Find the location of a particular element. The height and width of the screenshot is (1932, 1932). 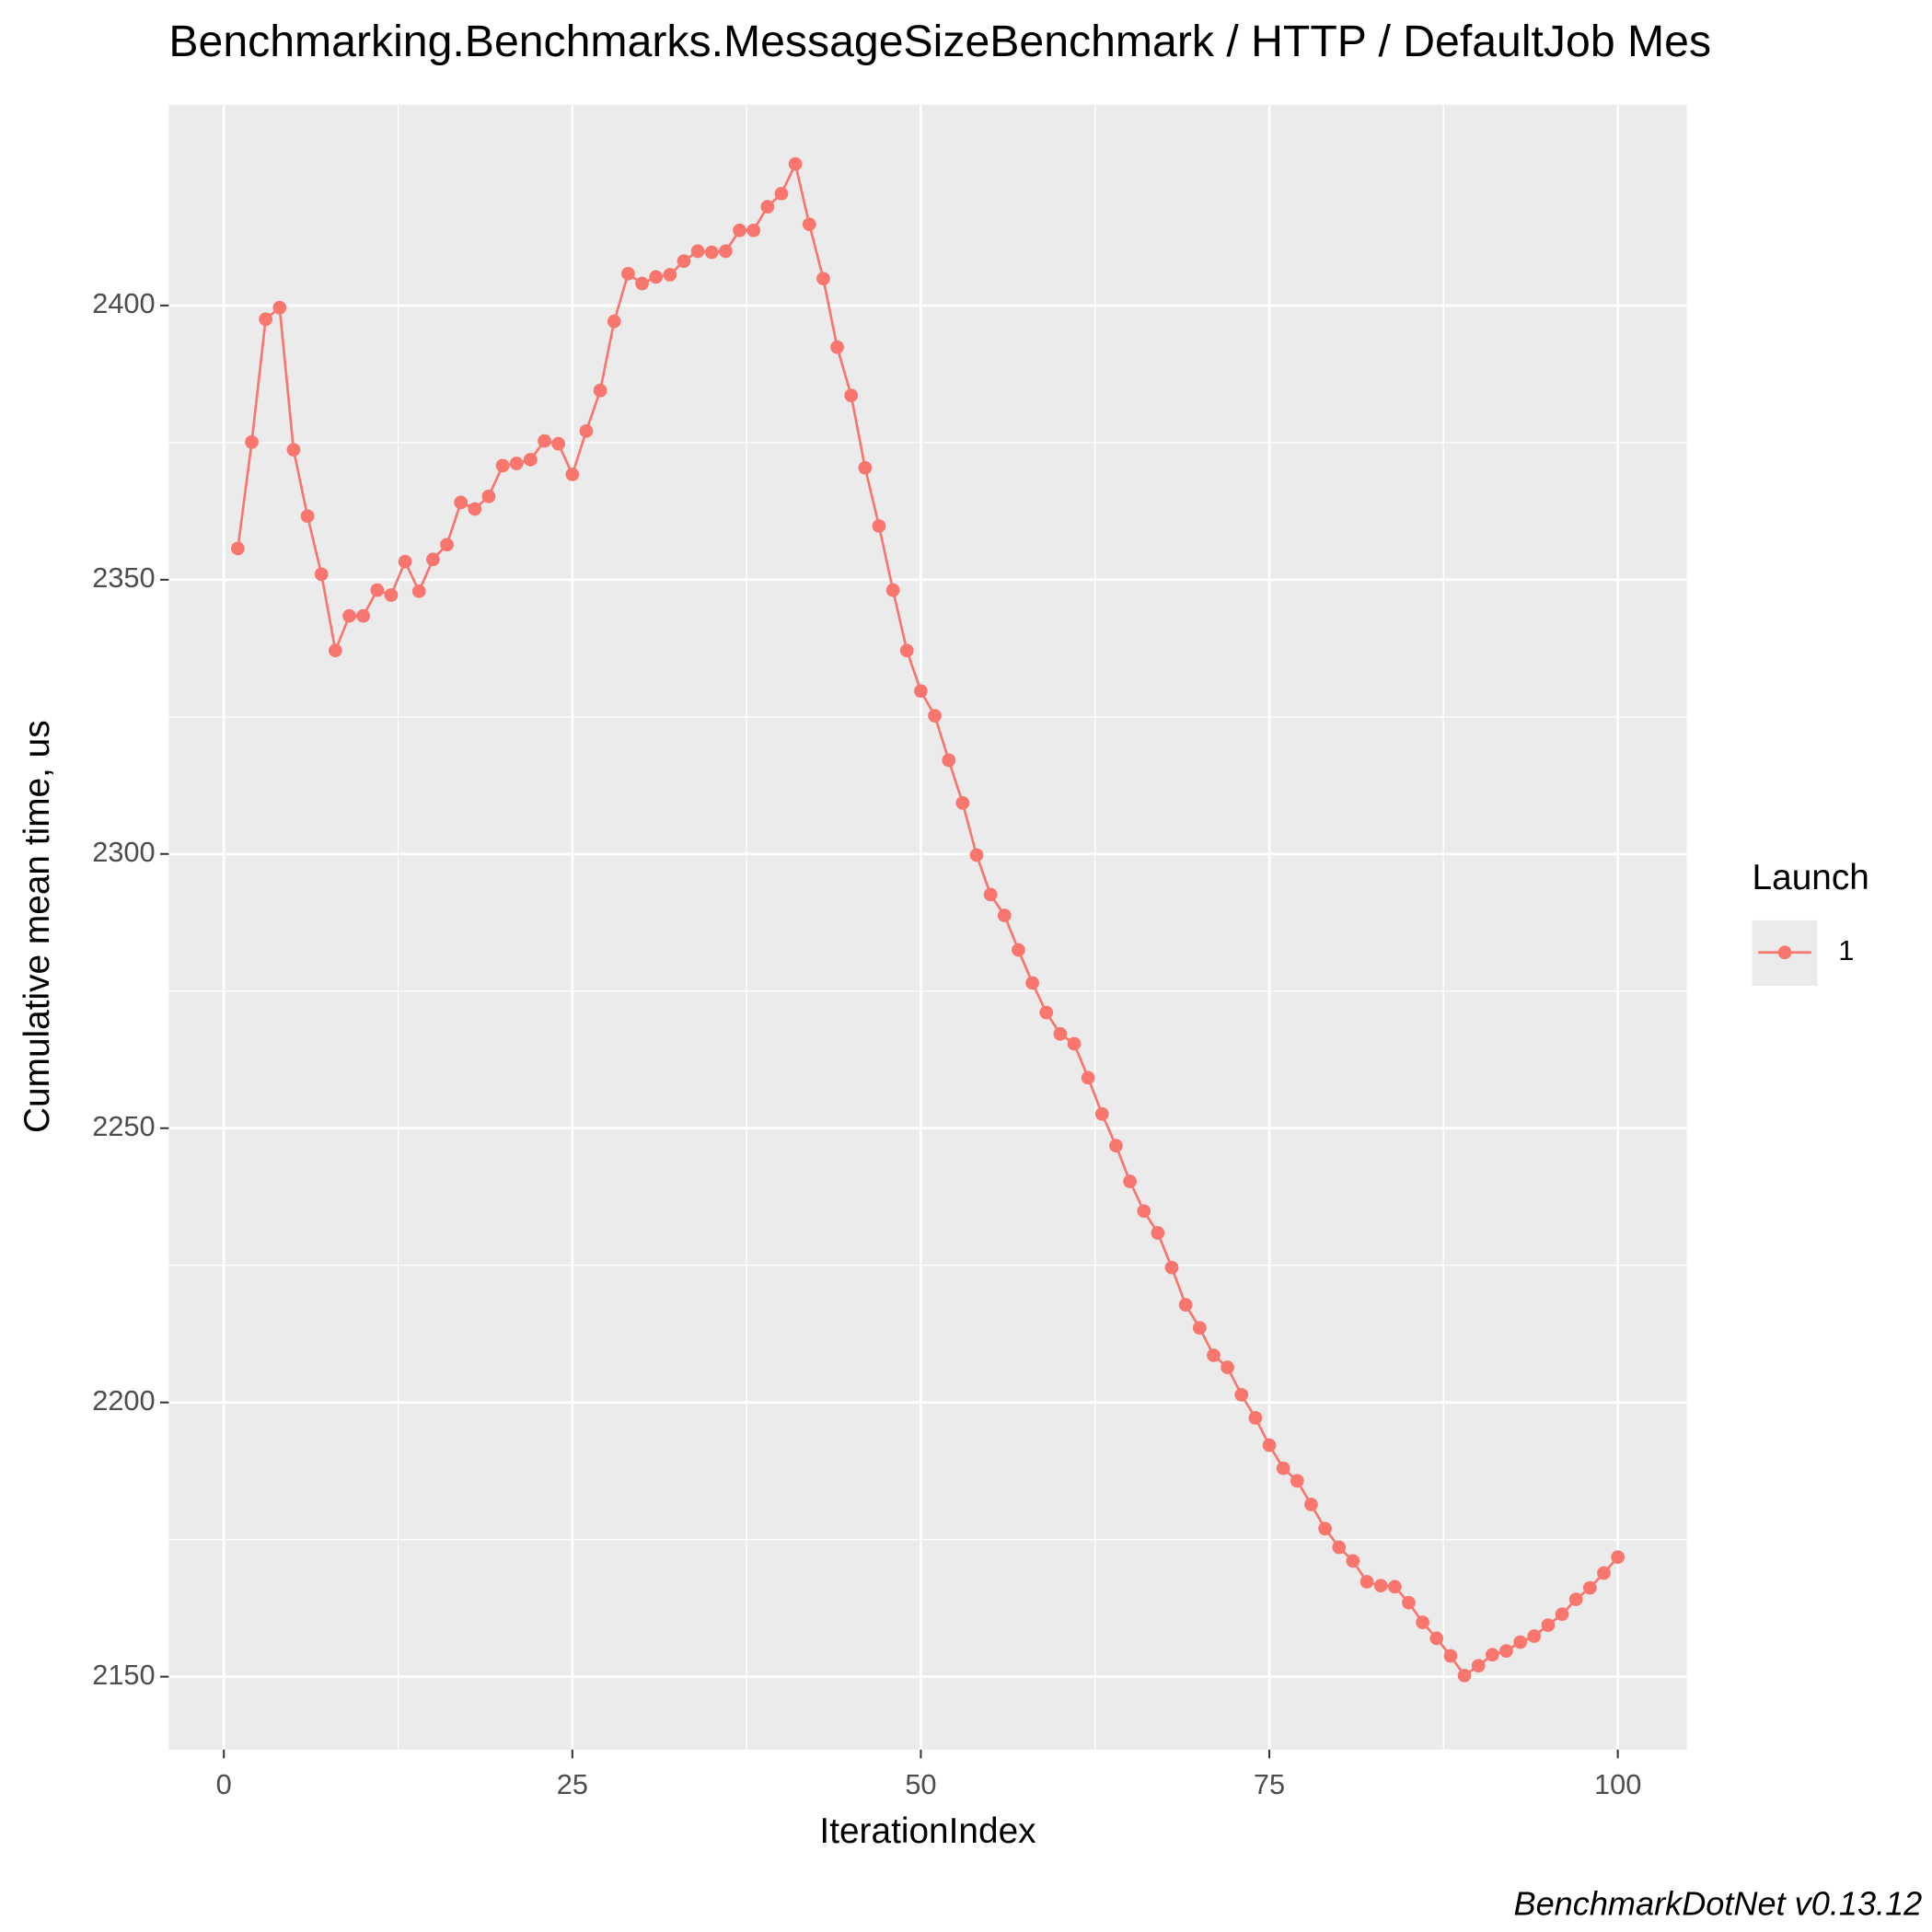

x-tick-label: 25 is located at coordinates (573, 1784).